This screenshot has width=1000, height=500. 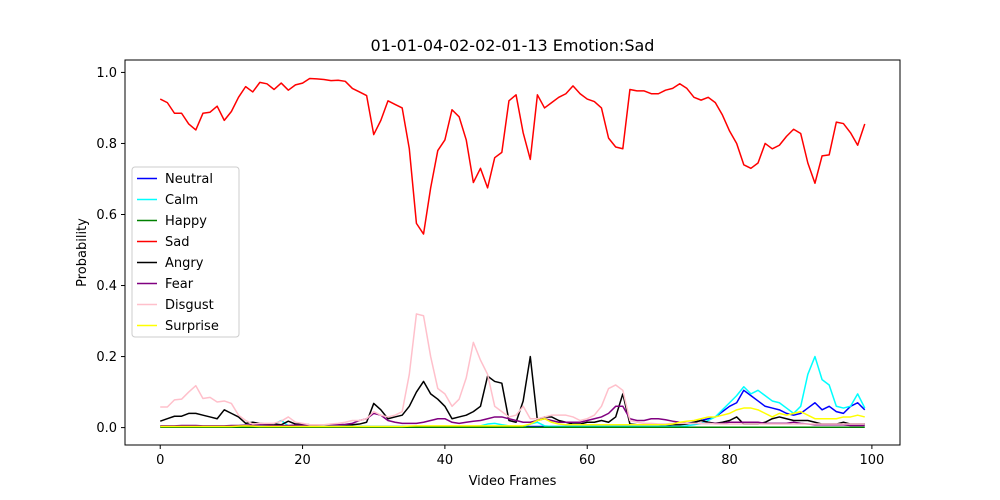 I want to click on legend-label-fear: Fear, so click(x=179, y=284).